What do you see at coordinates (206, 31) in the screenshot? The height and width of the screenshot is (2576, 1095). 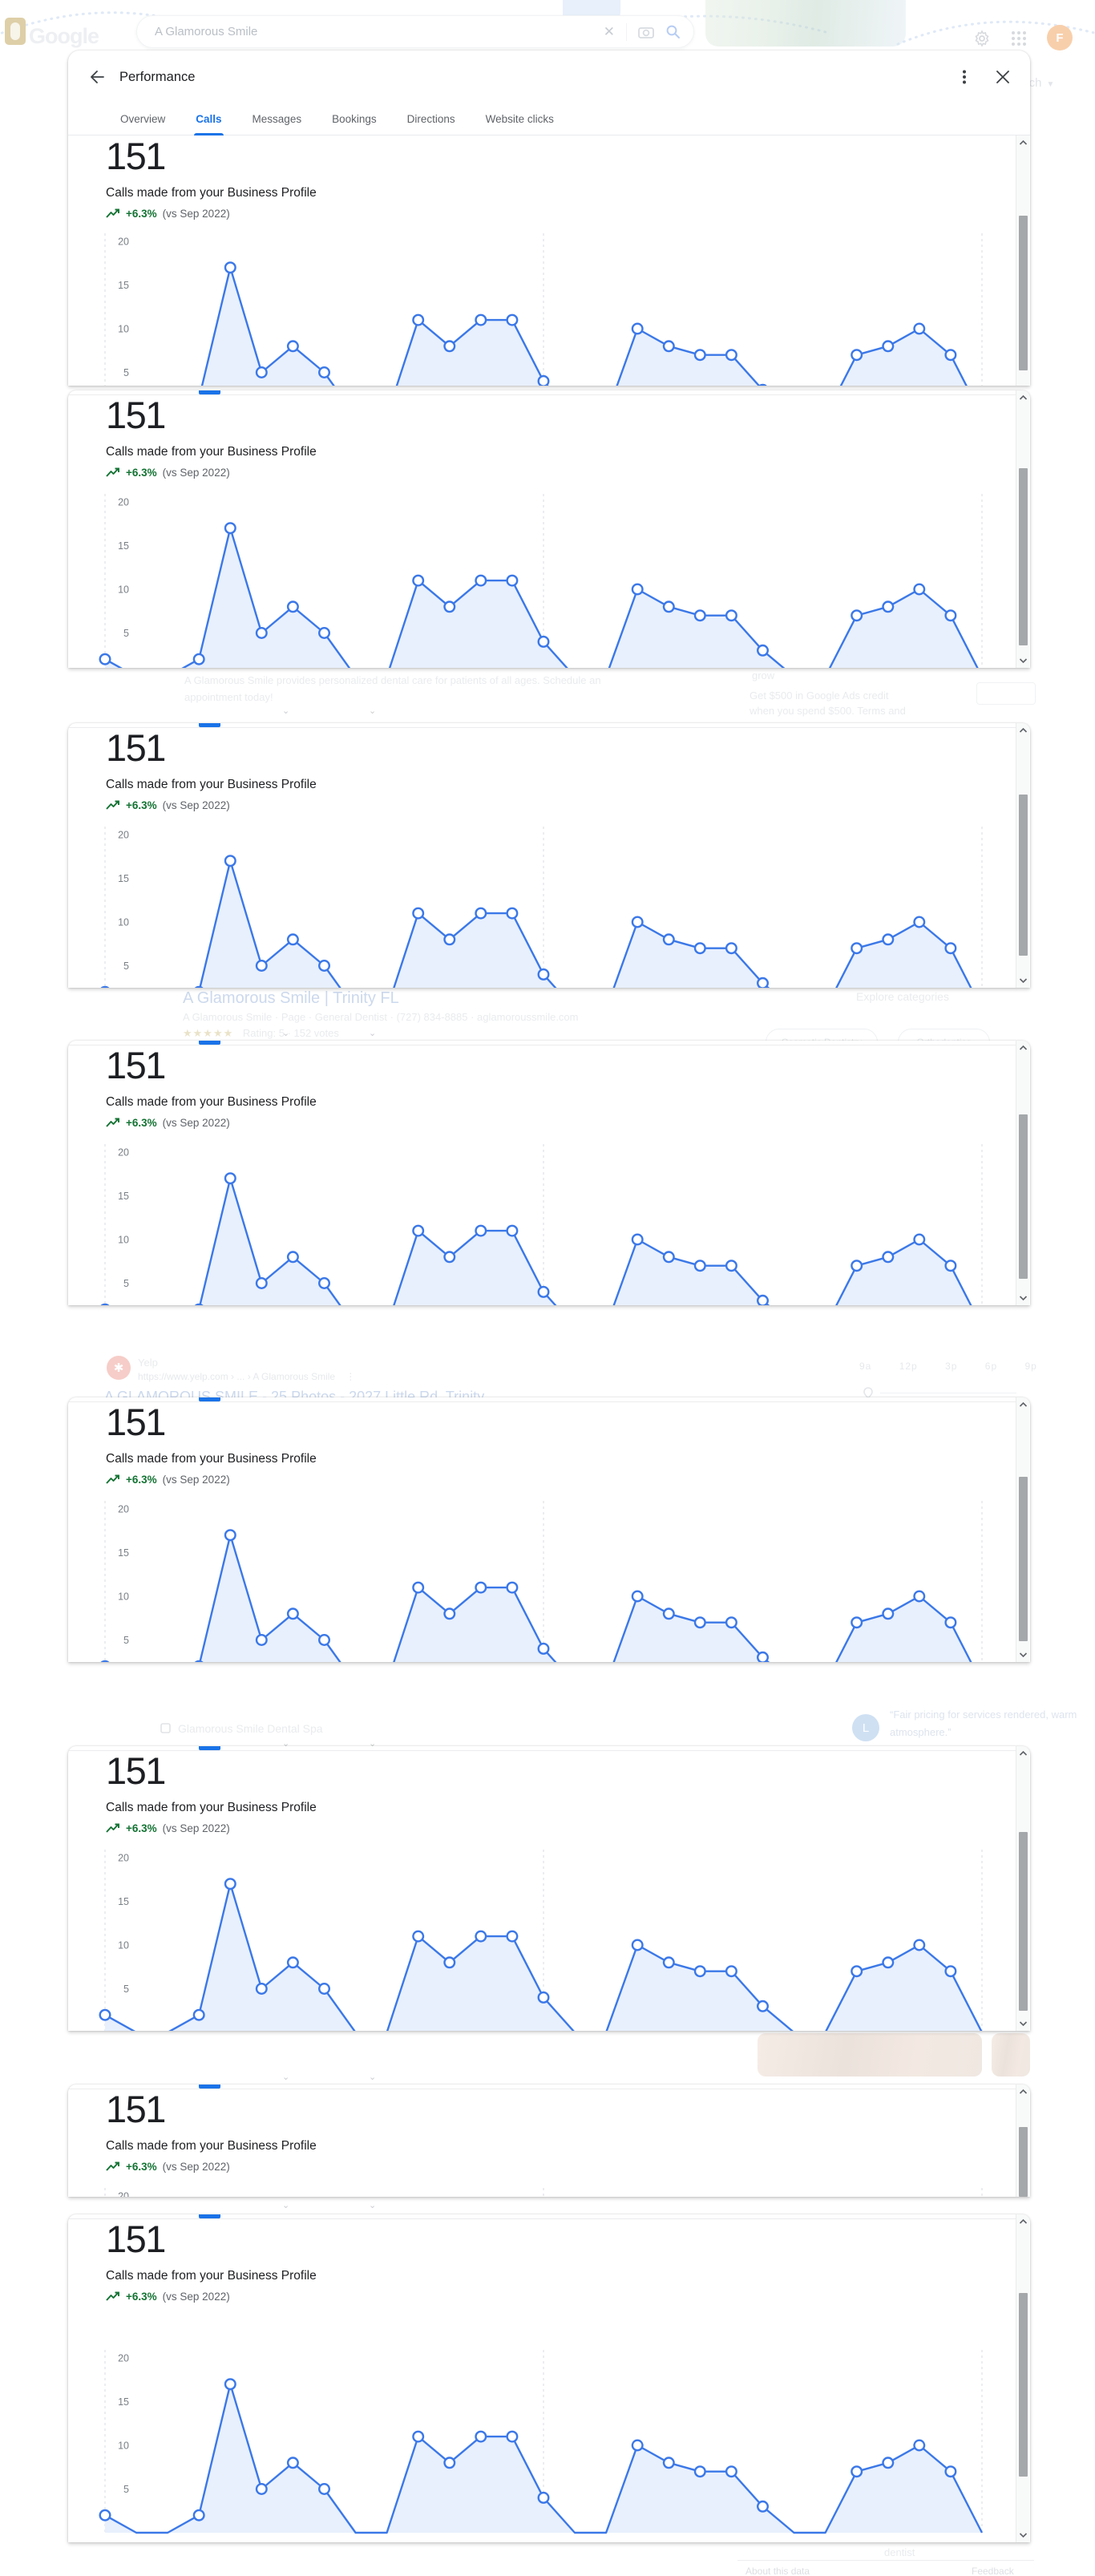 I see `search-input-value: A Glamorous Smile` at bounding box center [206, 31].